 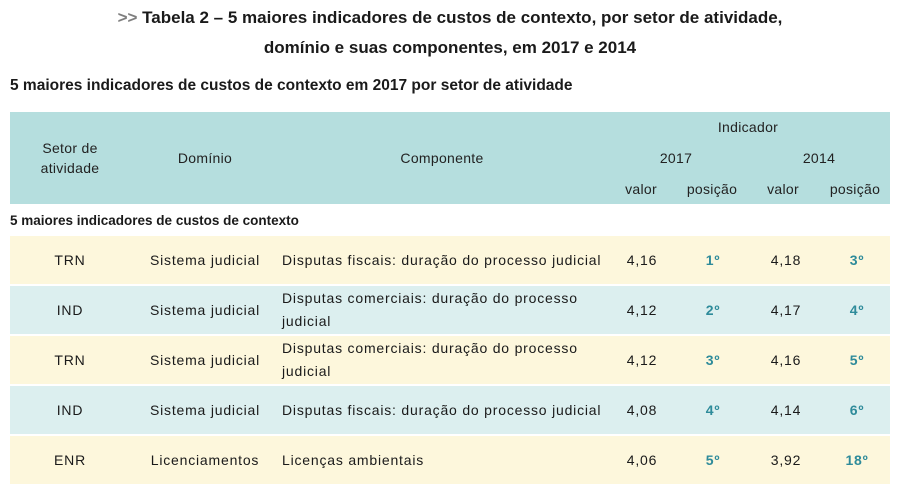 What do you see at coordinates (70, 168) in the screenshot?
I see `header-setor-line2: atividade` at bounding box center [70, 168].